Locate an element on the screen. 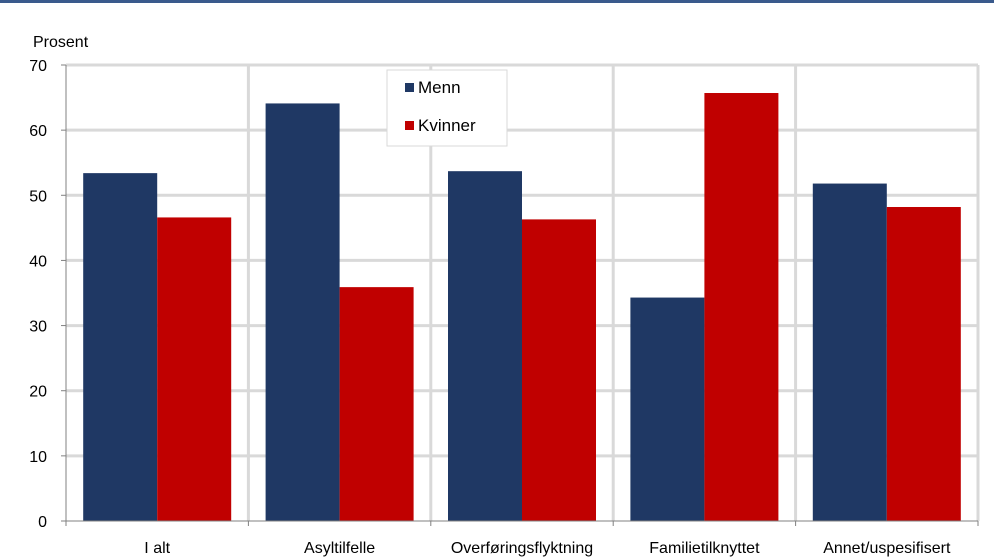 The width and height of the screenshot is (994, 558). legend-label-kvinner: Kvinner is located at coordinates (447, 125).